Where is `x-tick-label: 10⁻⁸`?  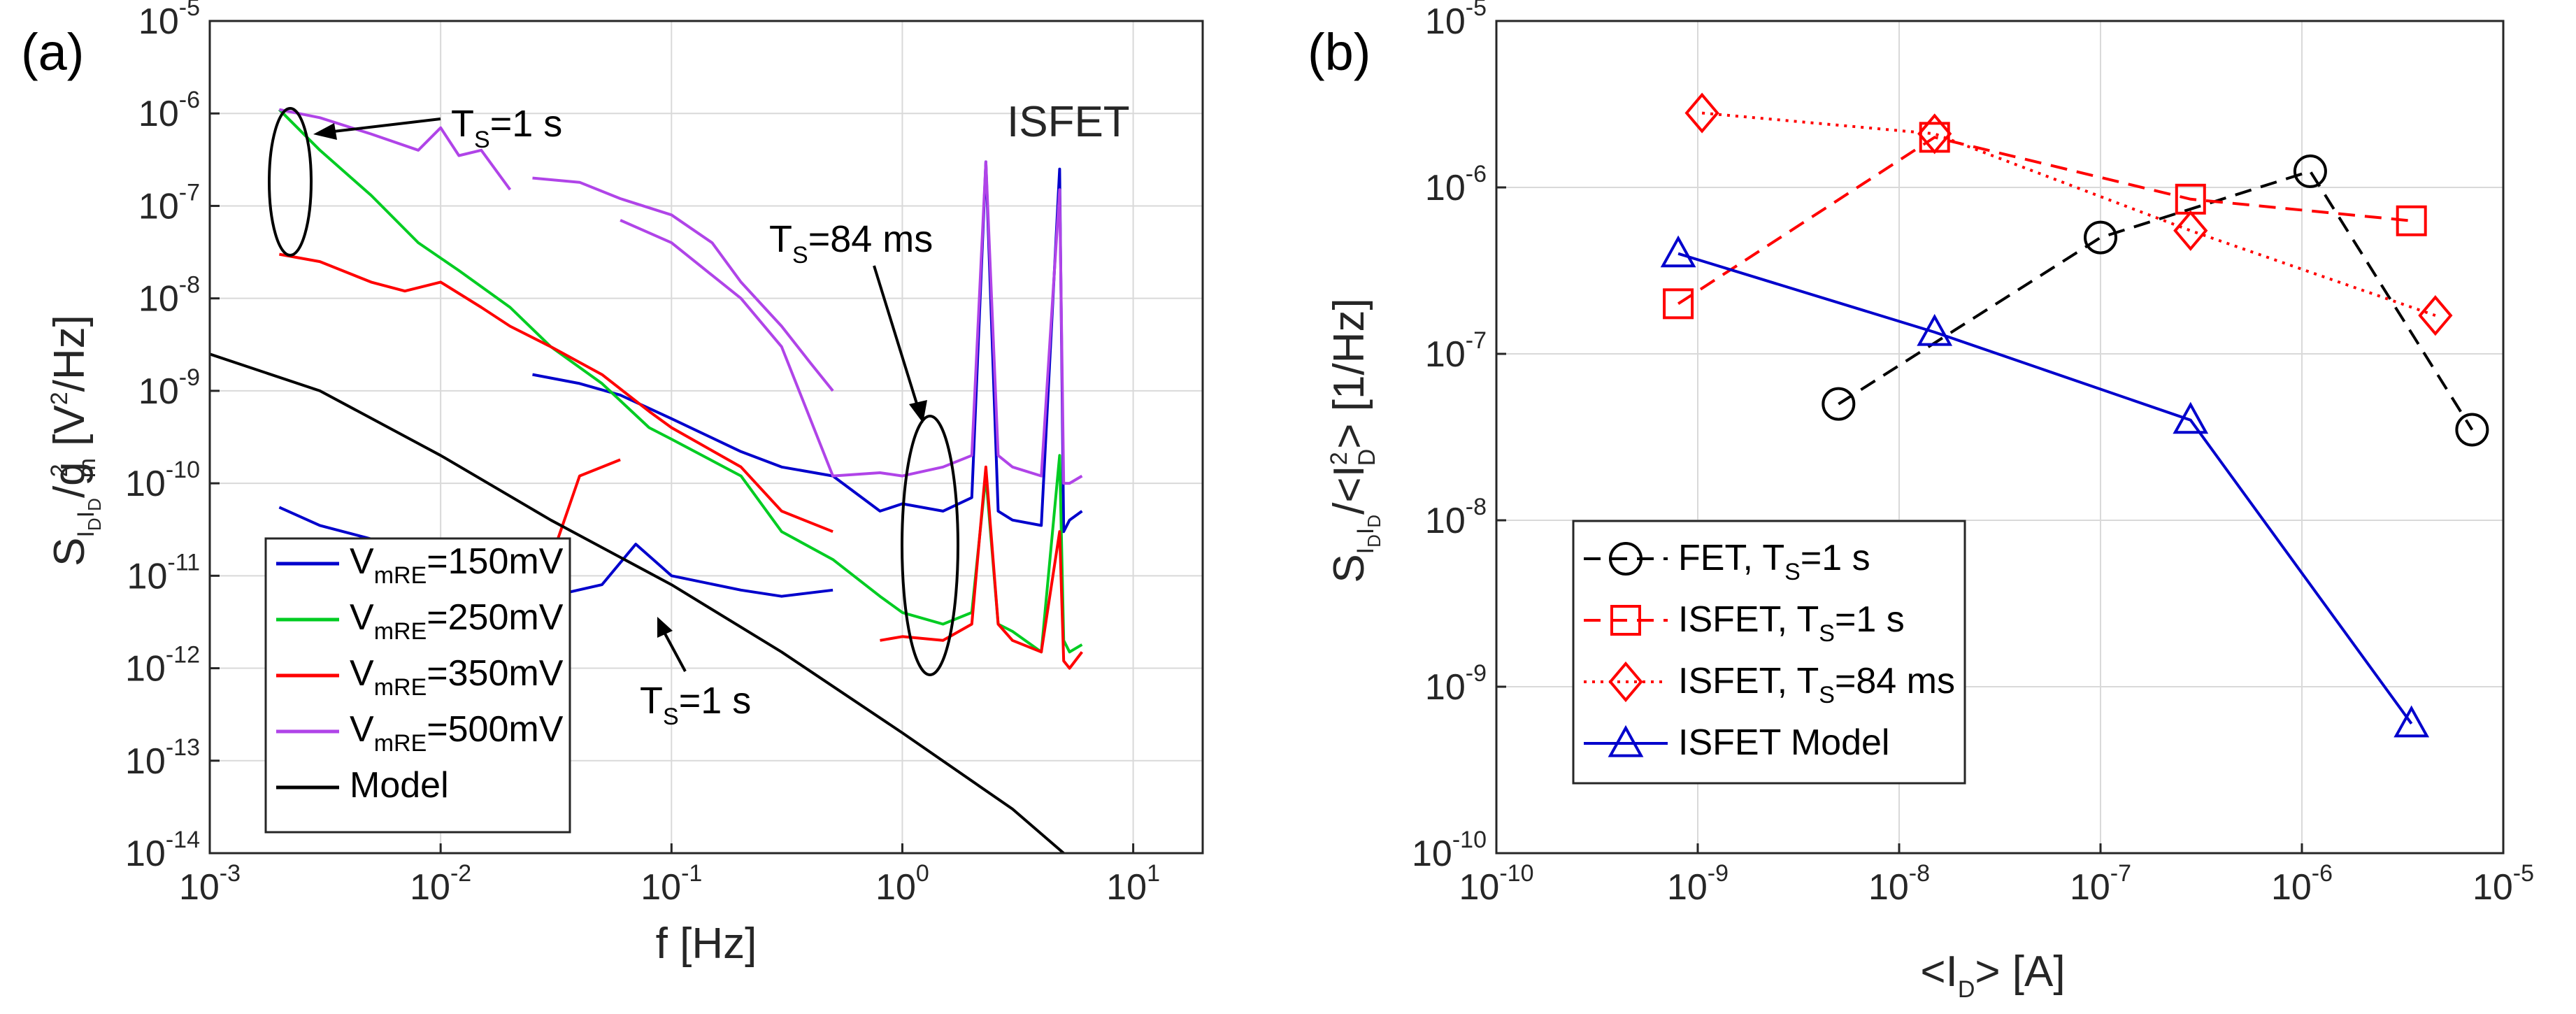 x-tick-label: 10⁻⁸ is located at coordinates (1899, 884).